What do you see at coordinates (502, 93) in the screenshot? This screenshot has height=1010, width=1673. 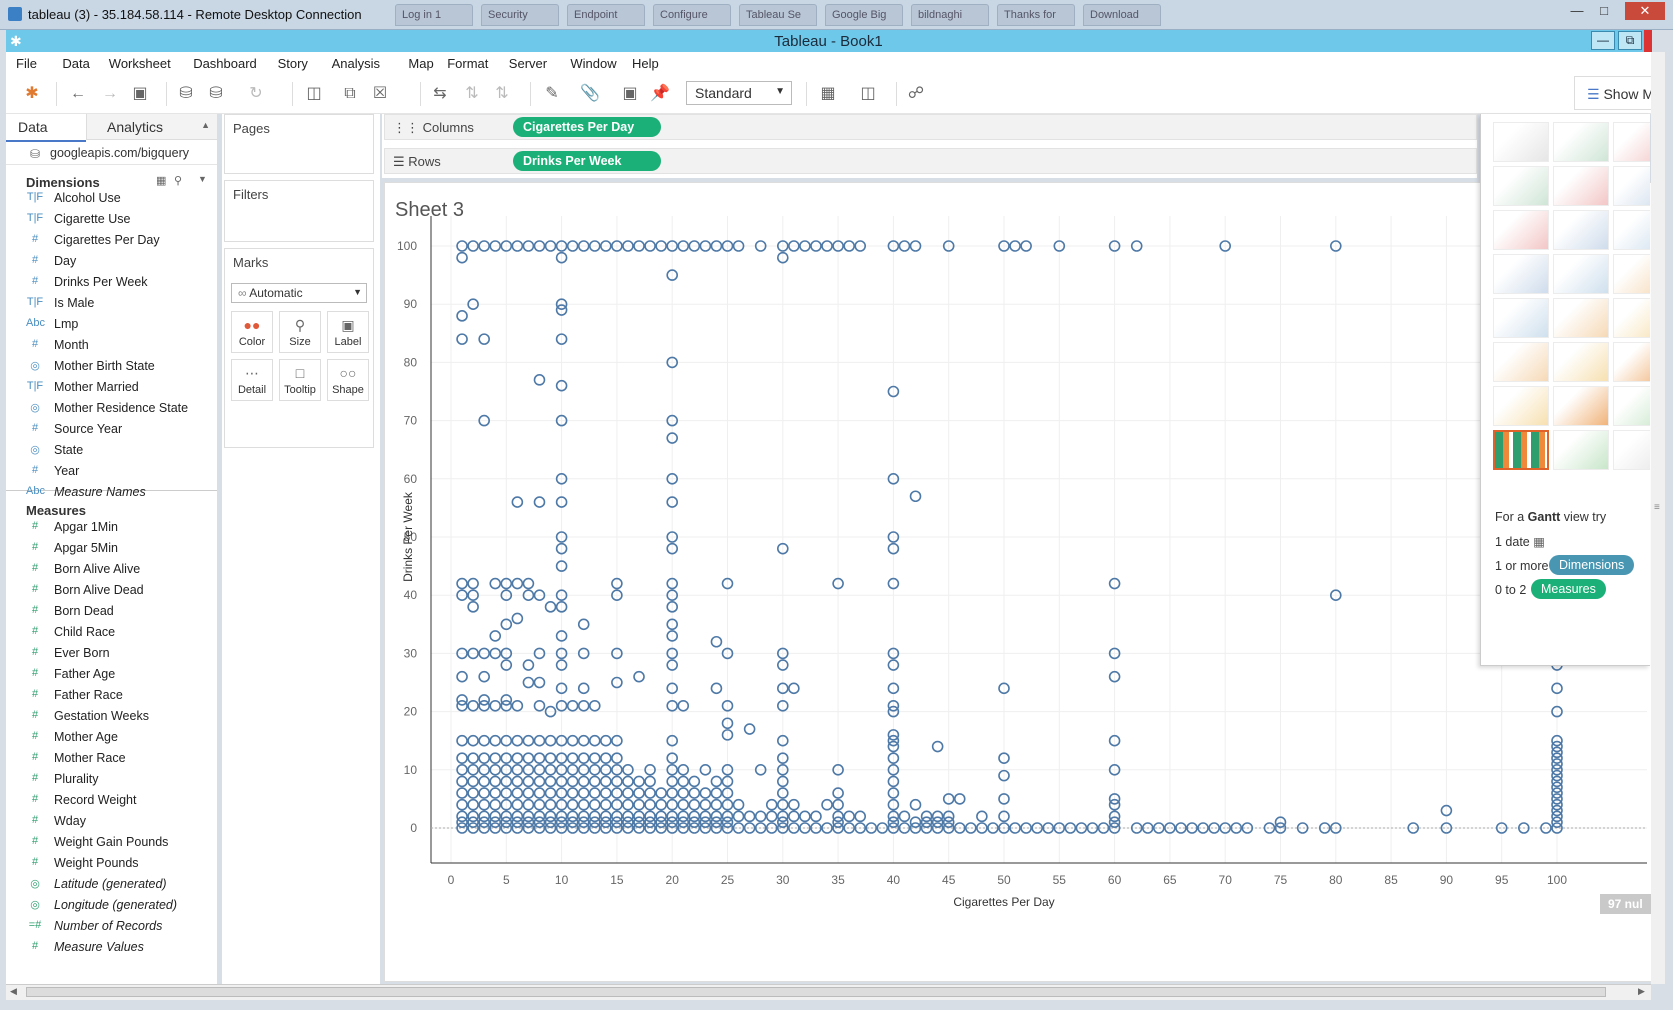 I see `sort-descending-icon: ⇅` at bounding box center [502, 93].